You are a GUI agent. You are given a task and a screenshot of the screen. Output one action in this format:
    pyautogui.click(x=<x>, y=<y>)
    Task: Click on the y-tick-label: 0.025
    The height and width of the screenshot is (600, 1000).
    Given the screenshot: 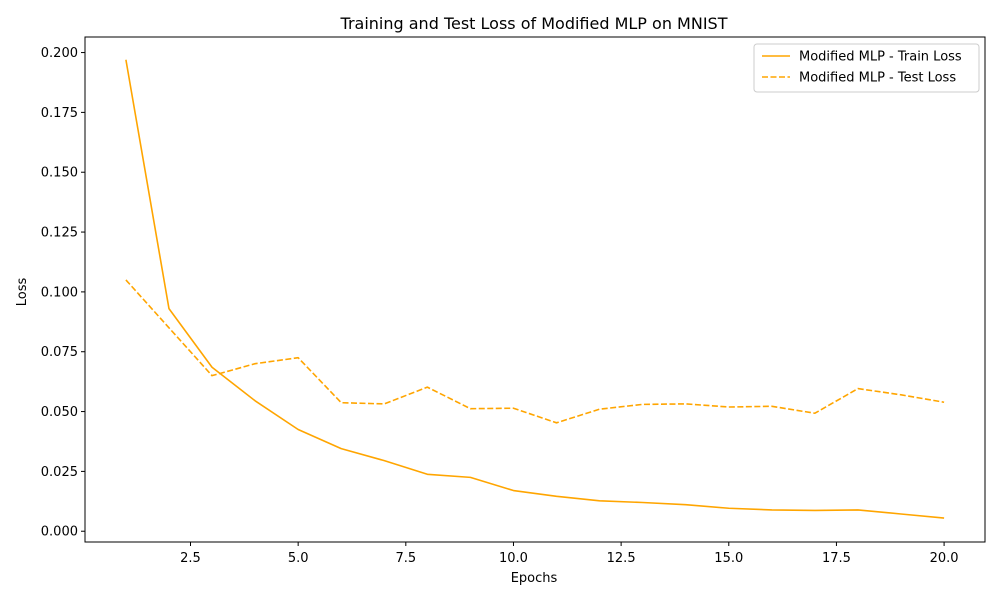 What is the action you would take?
    pyautogui.click(x=59, y=472)
    